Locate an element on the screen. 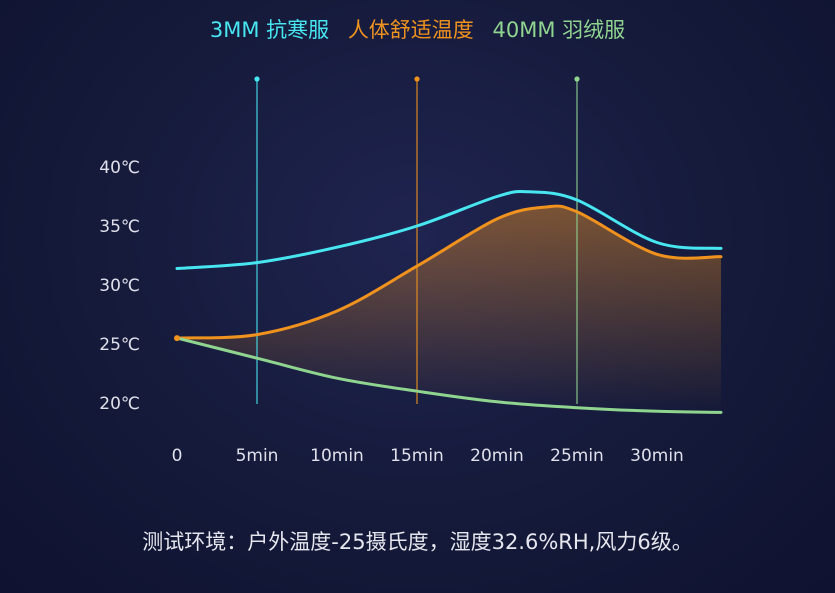 This screenshot has height=593, width=835. start-point is located at coordinates (177, 338).